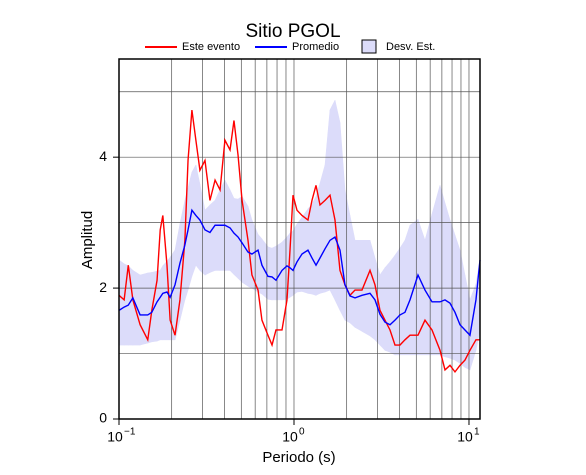 The width and height of the screenshot is (586, 475). Describe the element at coordinates (103, 156) in the screenshot. I see `y-tick-label: 4` at that location.